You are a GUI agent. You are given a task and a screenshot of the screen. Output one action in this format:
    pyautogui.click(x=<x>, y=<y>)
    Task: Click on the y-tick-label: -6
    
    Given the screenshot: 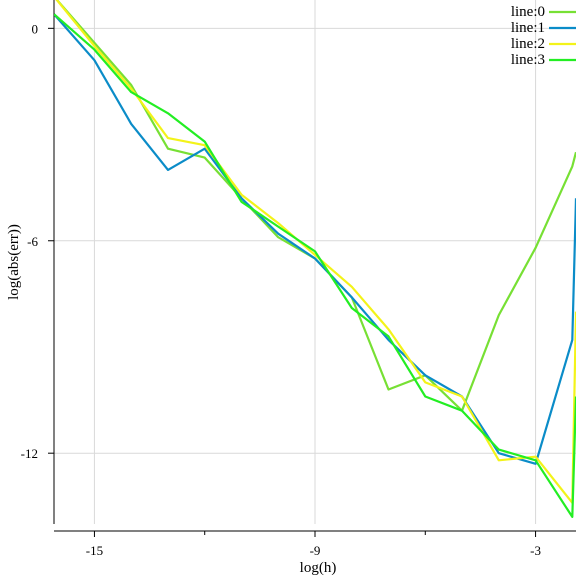 What is the action you would take?
    pyautogui.click(x=32, y=241)
    